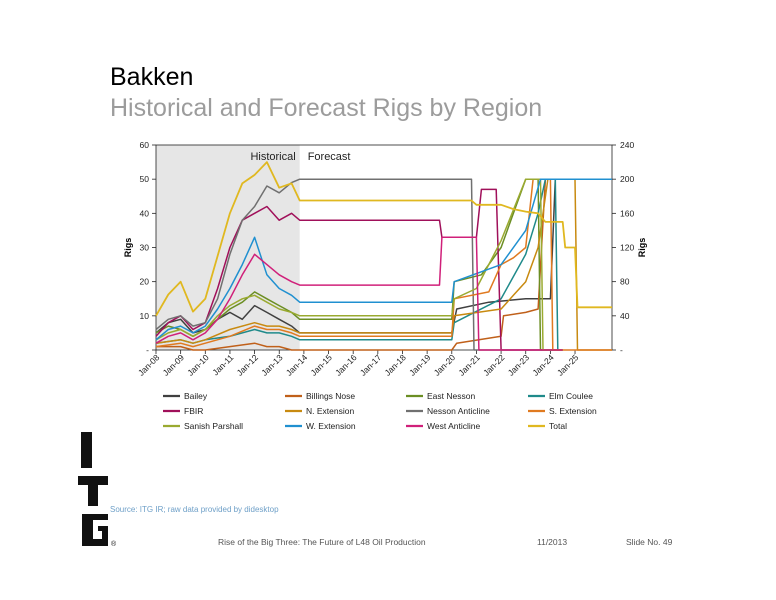  Describe the element at coordinates (152, 77) in the screenshot. I see `slide-title: Bakken` at that location.